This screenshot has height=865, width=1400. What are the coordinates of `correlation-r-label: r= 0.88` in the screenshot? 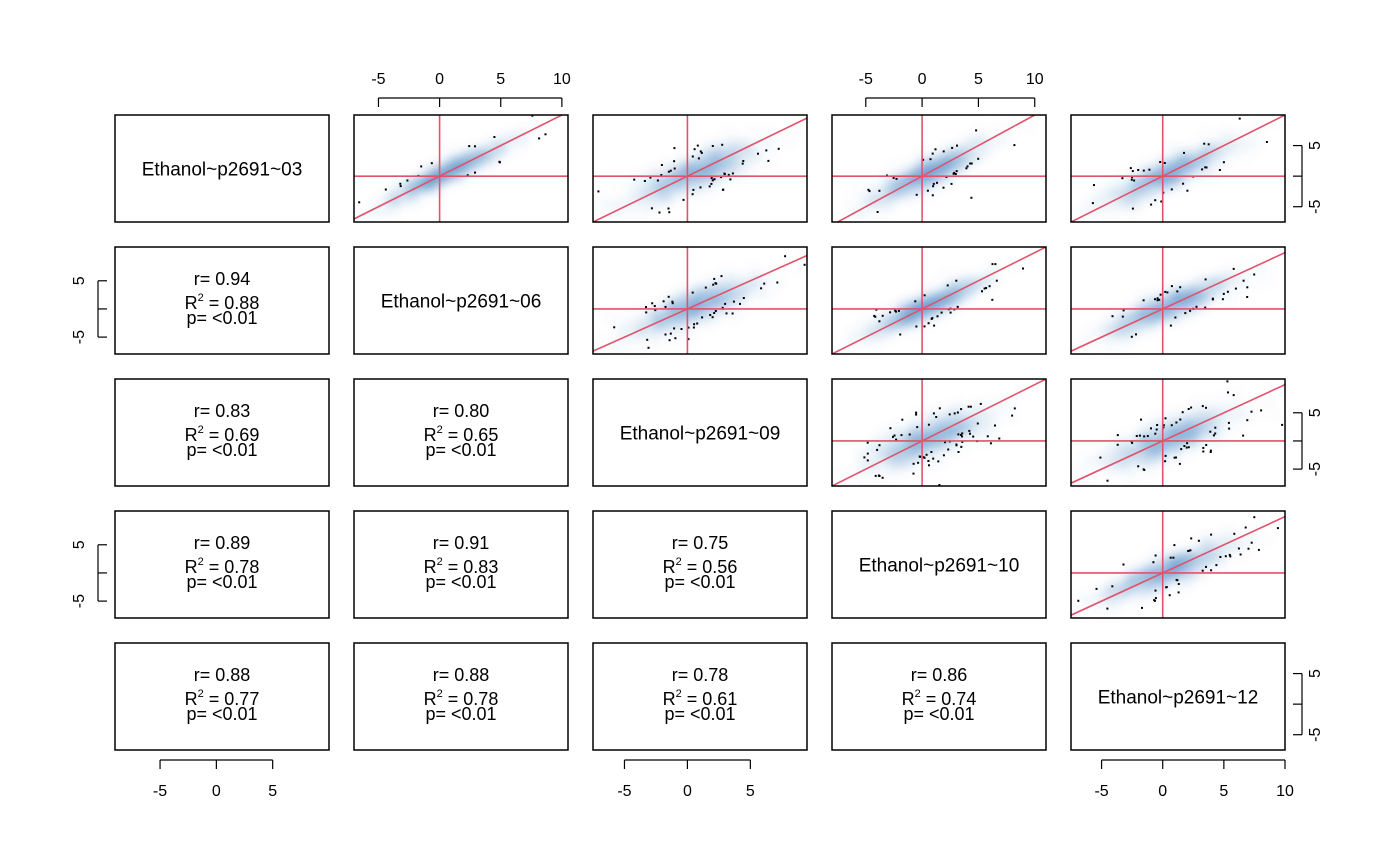 It's located at (461, 675).